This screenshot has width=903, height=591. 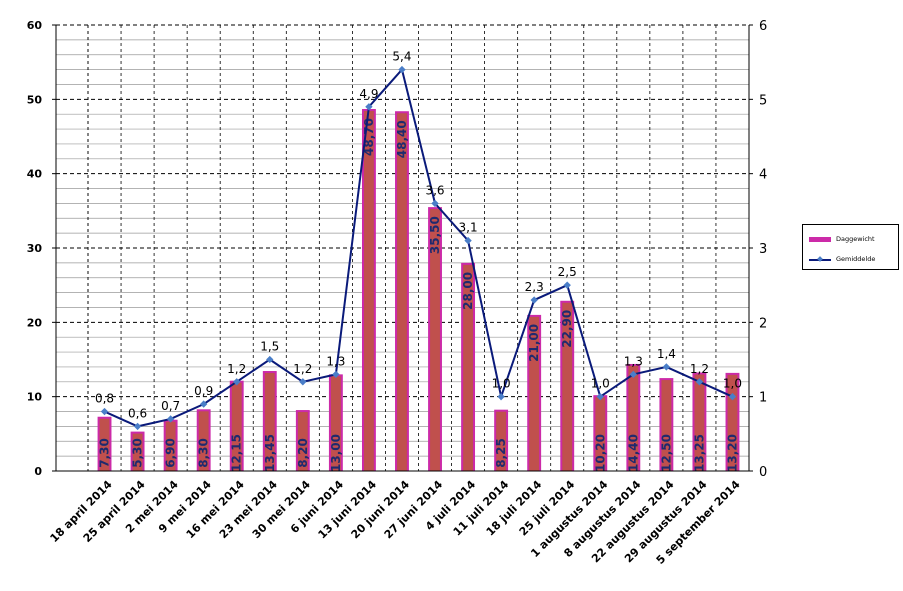 What do you see at coordinates (204, 453) in the screenshot?
I see `bar-label: 8,30` at bounding box center [204, 453].